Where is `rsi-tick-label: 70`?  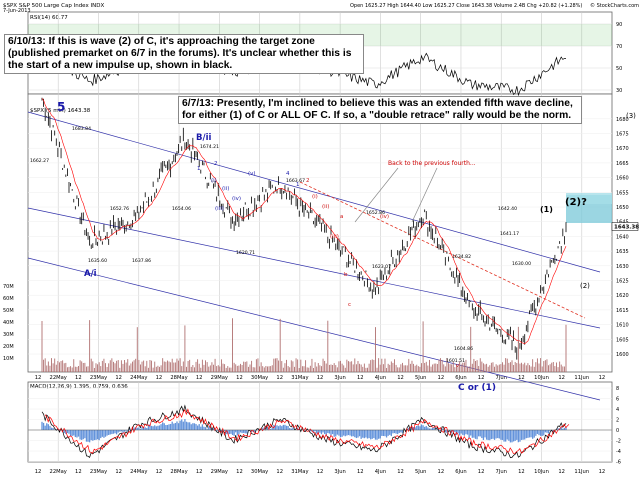
rsi-tick-label: 70 is located at coordinates (619, 47).